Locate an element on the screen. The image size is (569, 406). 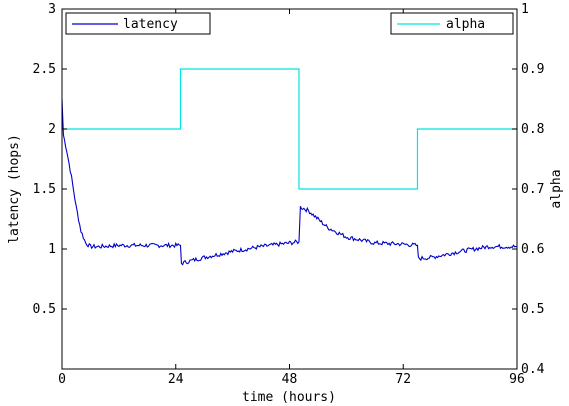
legend-alpha-label: alpha is located at coordinates (465, 24).